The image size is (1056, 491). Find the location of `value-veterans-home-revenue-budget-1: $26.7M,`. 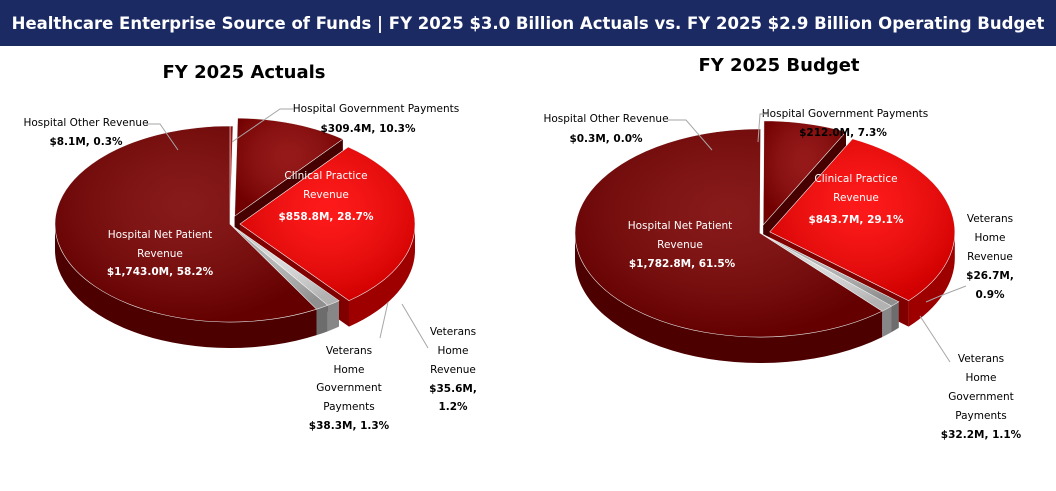

value-veterans-home-revenue-budget-1: $26.7M, is located at coordinates (990, 276).